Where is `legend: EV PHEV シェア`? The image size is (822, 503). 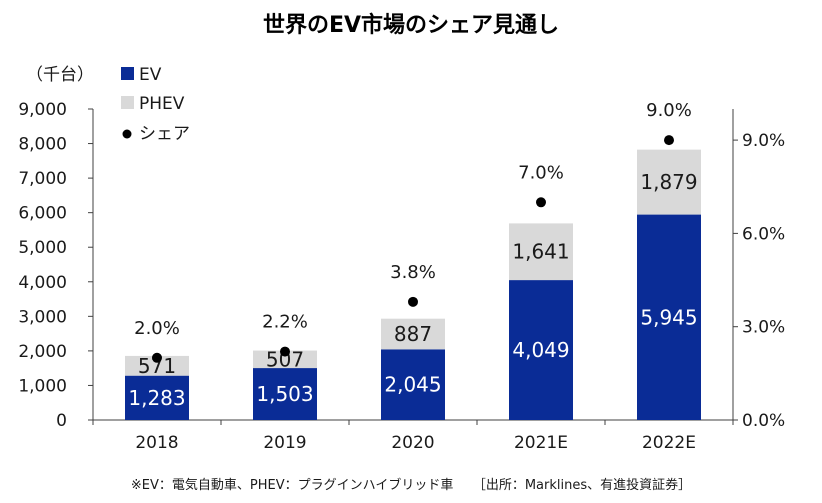
legend: EV PHEV シェア is located at coordinates (155, 104).